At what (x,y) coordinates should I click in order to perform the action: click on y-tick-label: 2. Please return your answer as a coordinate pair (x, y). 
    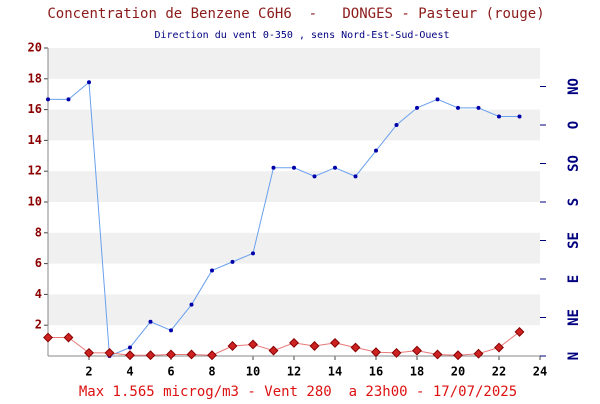
    Looking at the image, I should click on (38, 325).